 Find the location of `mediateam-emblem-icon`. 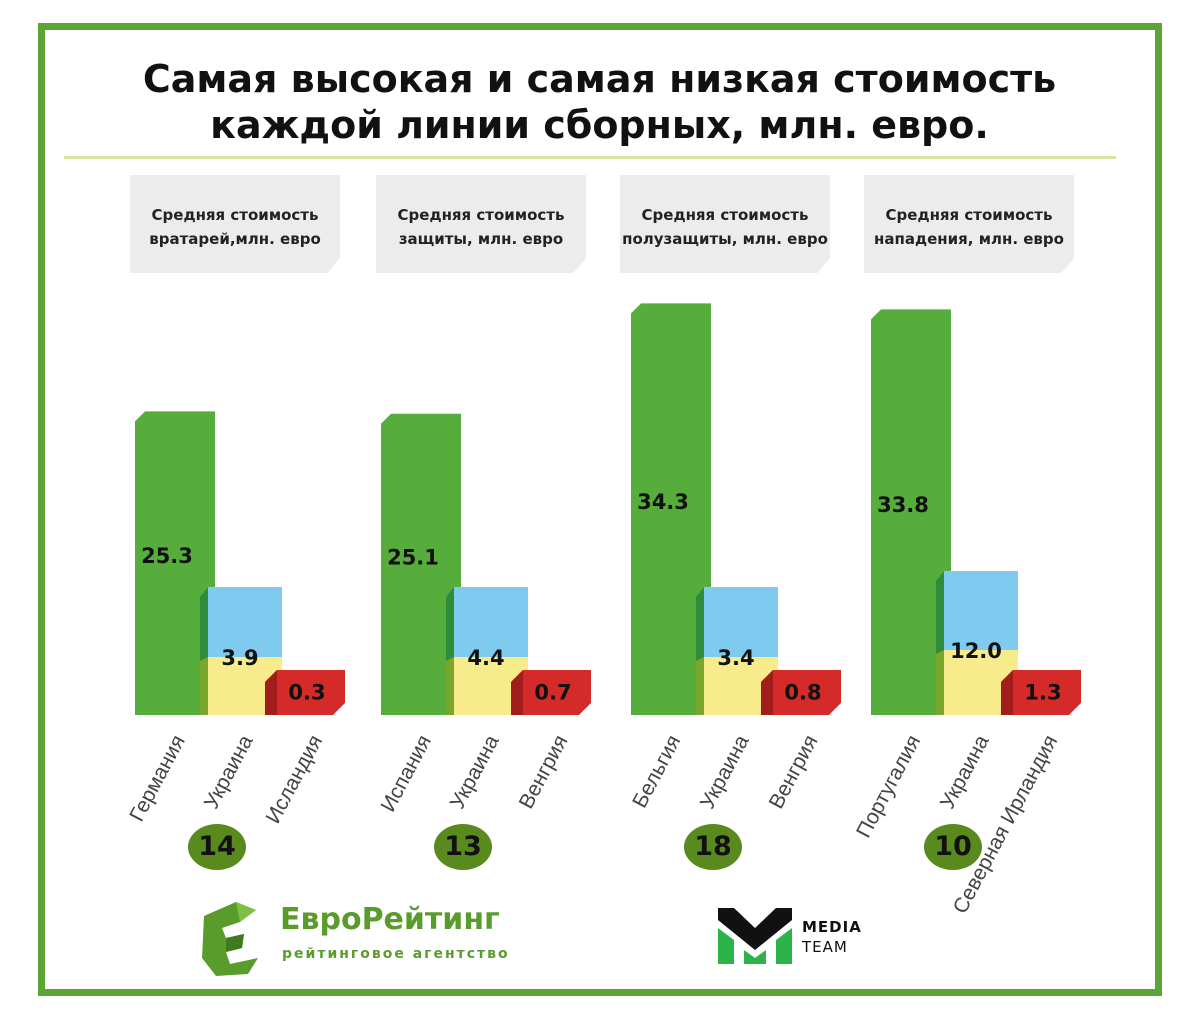

mediateam-emblem-icon is located at coordinates (755, 936).